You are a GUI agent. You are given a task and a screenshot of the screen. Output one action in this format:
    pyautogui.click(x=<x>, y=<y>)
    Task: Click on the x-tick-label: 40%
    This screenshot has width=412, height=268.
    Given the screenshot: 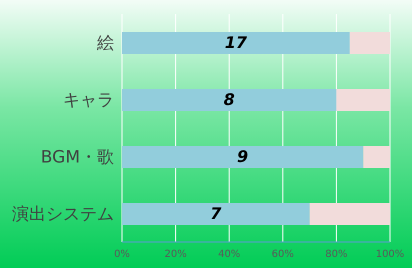 What is the action you would take?
    pyautogui.click(x=229, y=254)
    